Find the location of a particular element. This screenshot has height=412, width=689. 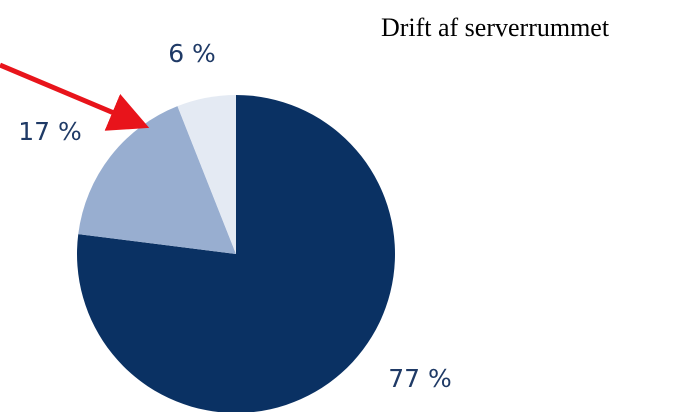

chart-title: Drift af serverrummet is located at coordinates (495, 27).